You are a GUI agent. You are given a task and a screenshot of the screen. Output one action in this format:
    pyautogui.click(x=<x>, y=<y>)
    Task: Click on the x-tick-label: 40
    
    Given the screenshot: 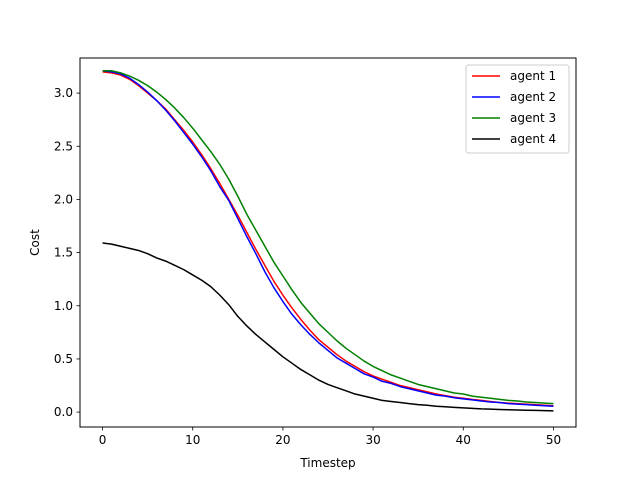 What is the action you would take?
    pyautogui.click(x=463, y=440)
    